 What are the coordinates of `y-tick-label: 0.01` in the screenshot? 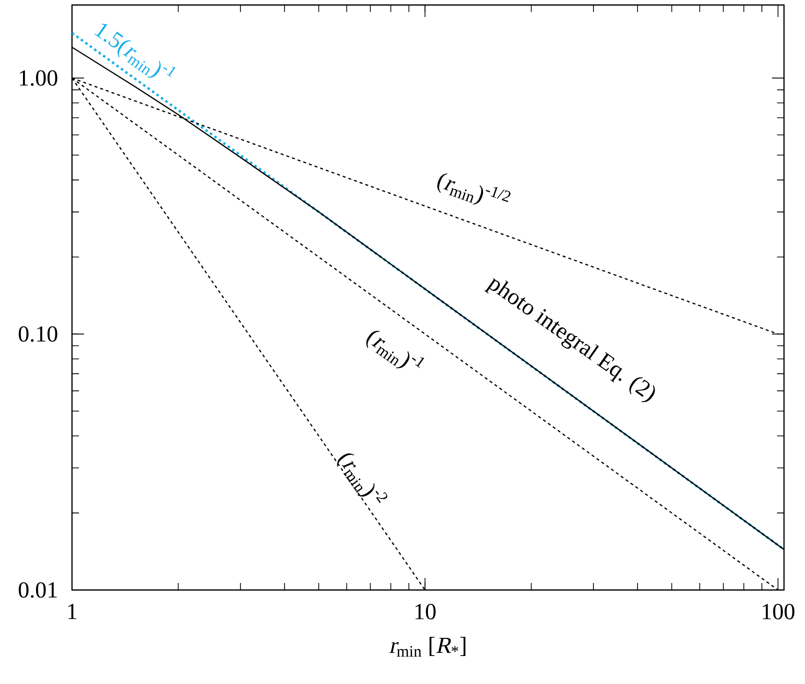 It's located at (37, 590).